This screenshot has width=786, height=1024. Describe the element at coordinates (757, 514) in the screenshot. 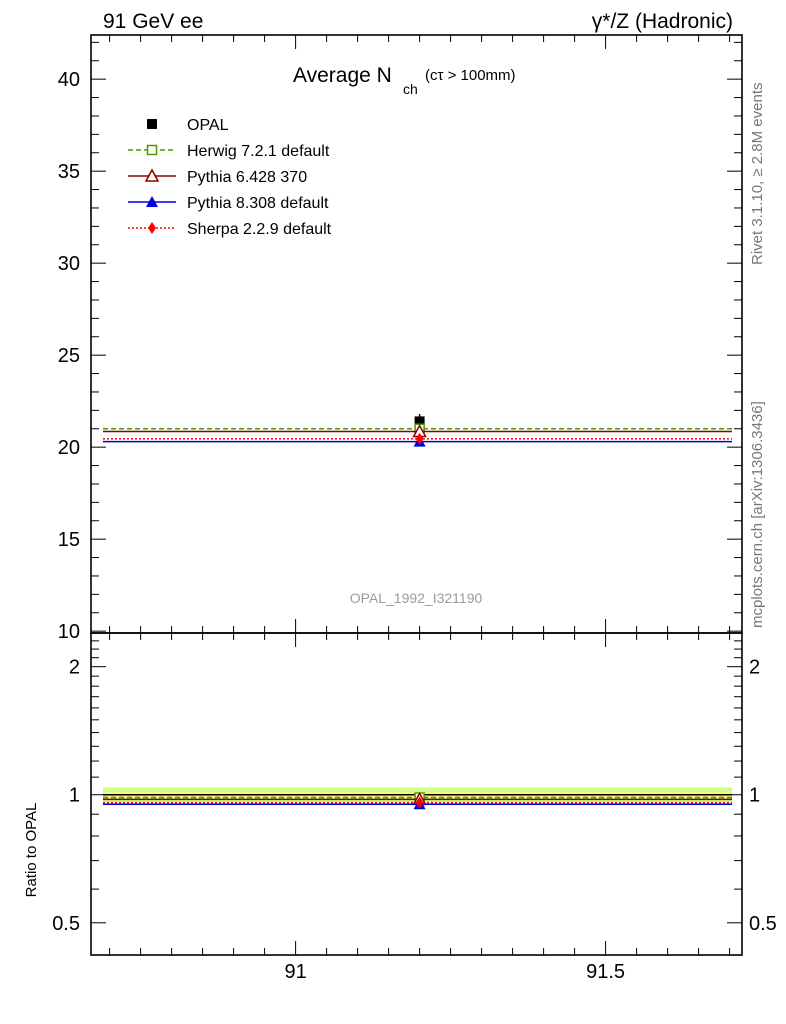

I see `mcplots-label: mcplots.cern.ch [arXiv:1306.3436]` at that location.